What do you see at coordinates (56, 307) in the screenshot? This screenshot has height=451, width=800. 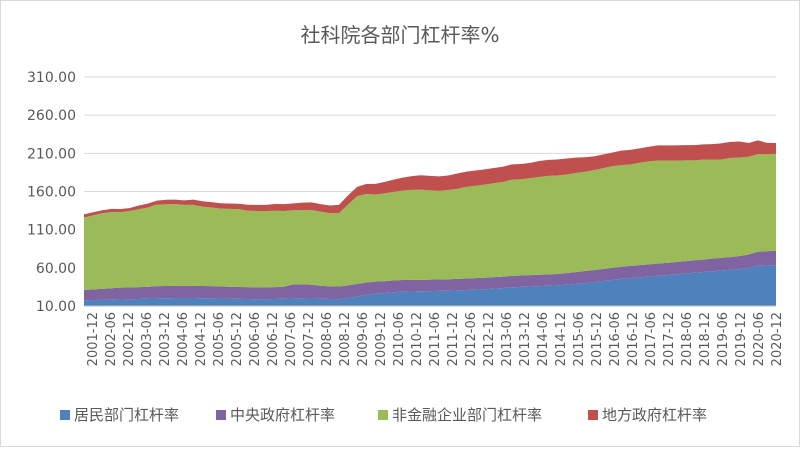 I see `y-tick-label: 10.00` at bounding box center [56, 307].